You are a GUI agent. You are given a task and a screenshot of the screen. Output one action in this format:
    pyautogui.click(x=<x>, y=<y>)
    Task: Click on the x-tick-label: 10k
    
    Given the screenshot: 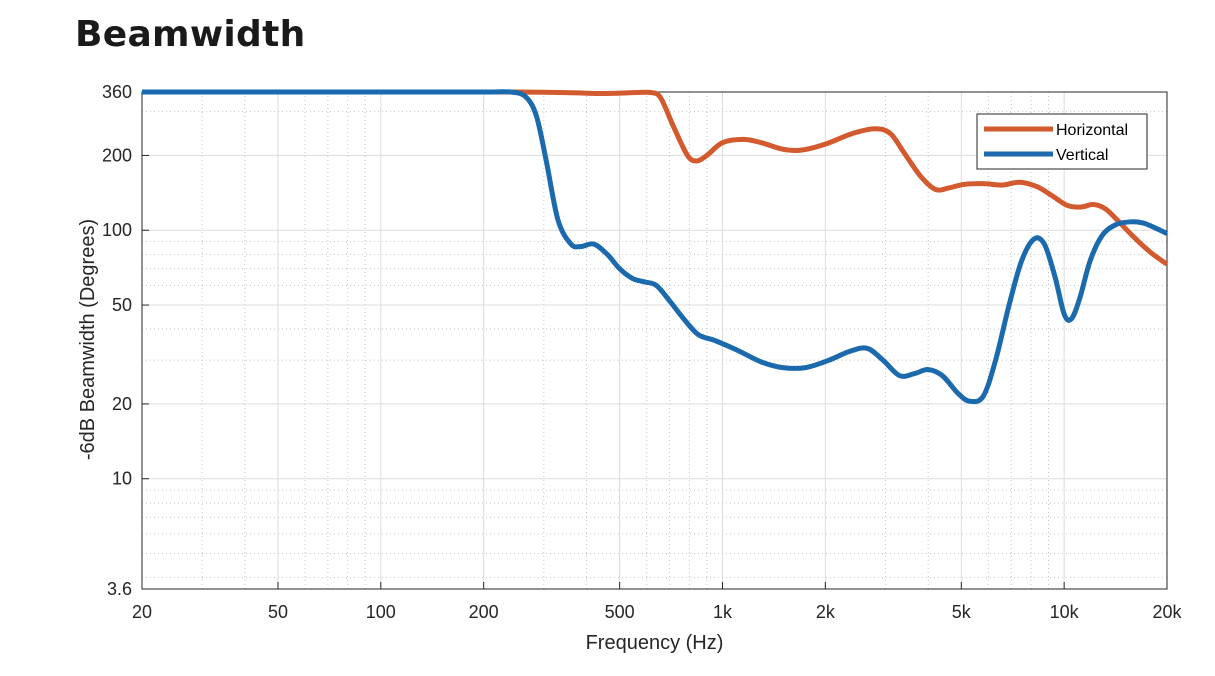 What is the action you would take?
    pyautogui.click(x=1065, y=612)
    